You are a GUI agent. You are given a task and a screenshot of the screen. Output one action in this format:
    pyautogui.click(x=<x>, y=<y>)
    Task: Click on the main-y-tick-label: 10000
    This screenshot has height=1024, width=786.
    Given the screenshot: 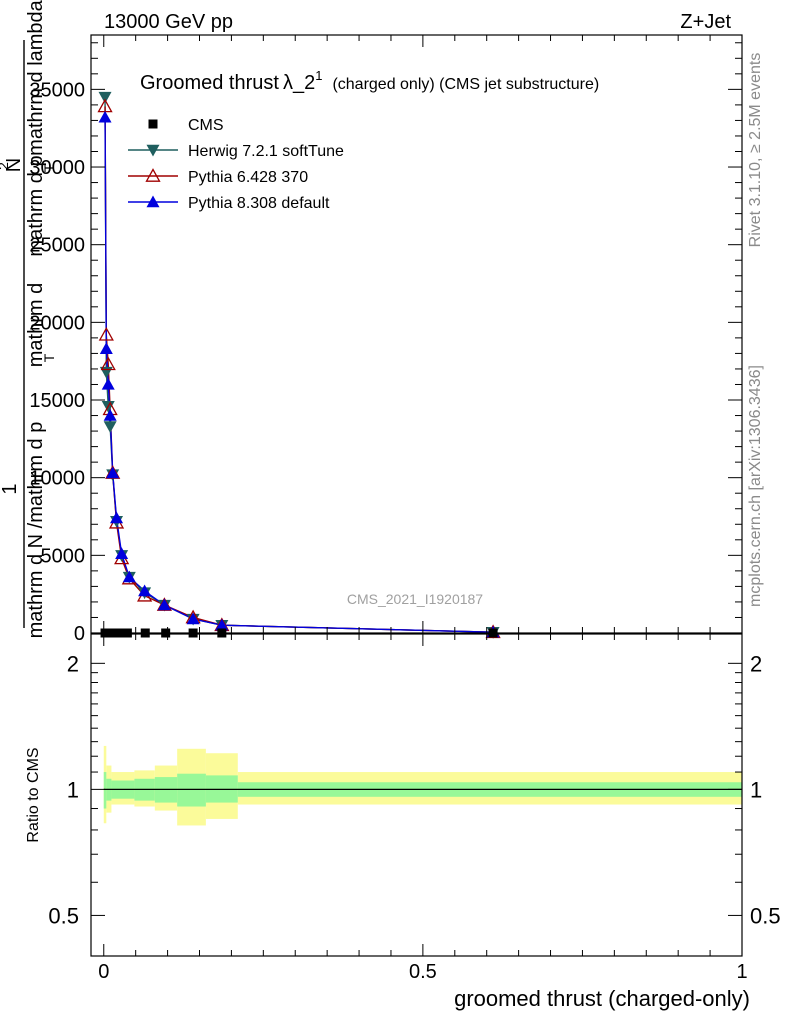 What is the action you would take?
    pyautogui.click(x=57, y=479)
    